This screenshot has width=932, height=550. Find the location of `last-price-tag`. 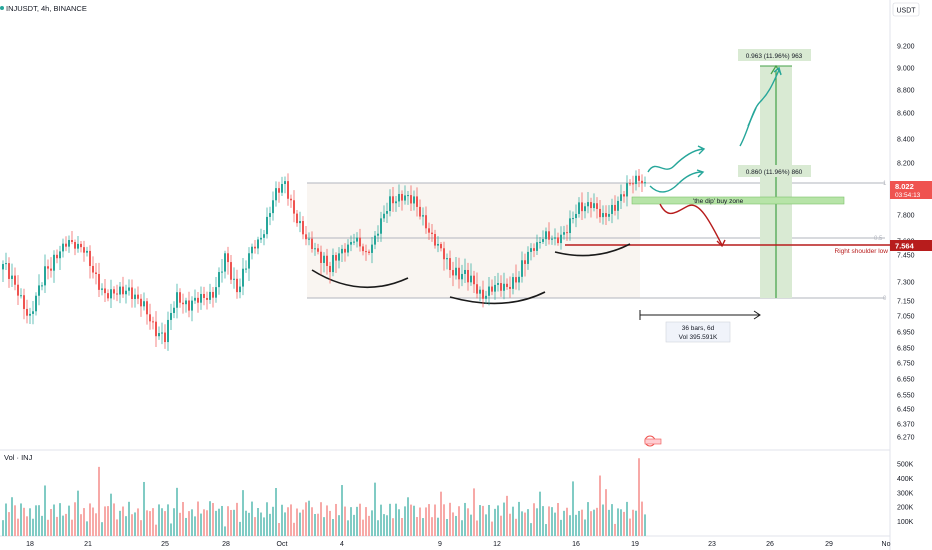

last-price-tag is located at coordinates (911, 190).